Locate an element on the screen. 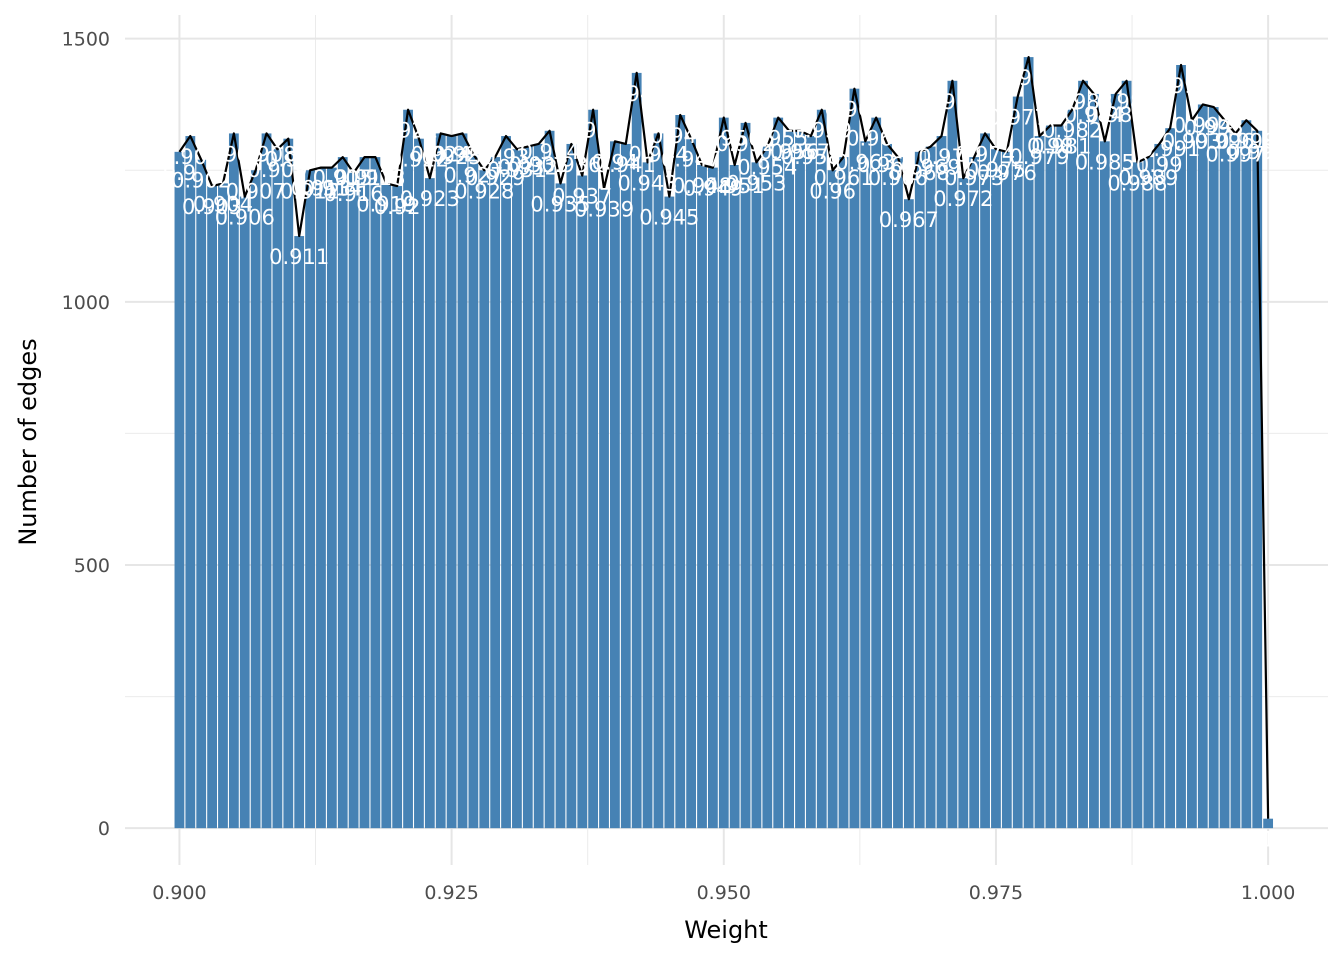  bar-label: 0.974 is located at coordinates (985, 154).